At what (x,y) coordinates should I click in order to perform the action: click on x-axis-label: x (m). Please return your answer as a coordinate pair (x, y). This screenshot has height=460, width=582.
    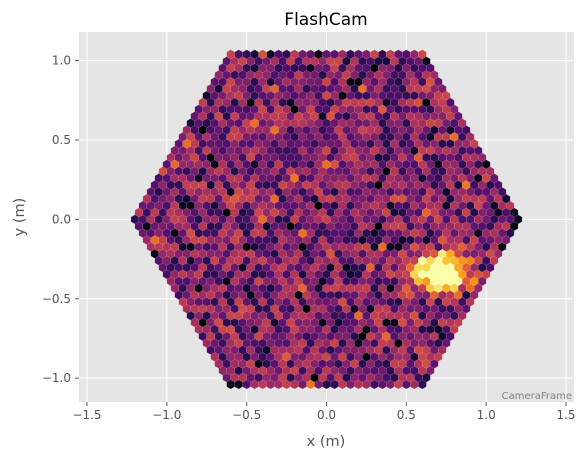
    Looking at the image, I should click on (326, 442).